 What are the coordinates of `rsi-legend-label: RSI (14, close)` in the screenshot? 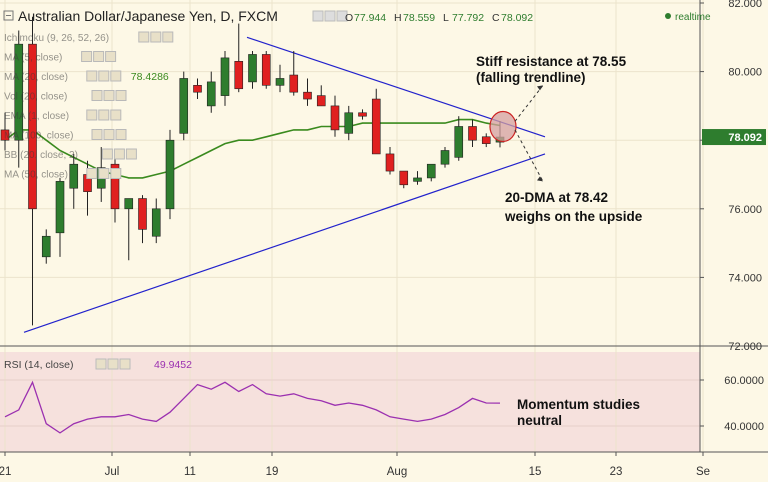 It's located at (38, 365).